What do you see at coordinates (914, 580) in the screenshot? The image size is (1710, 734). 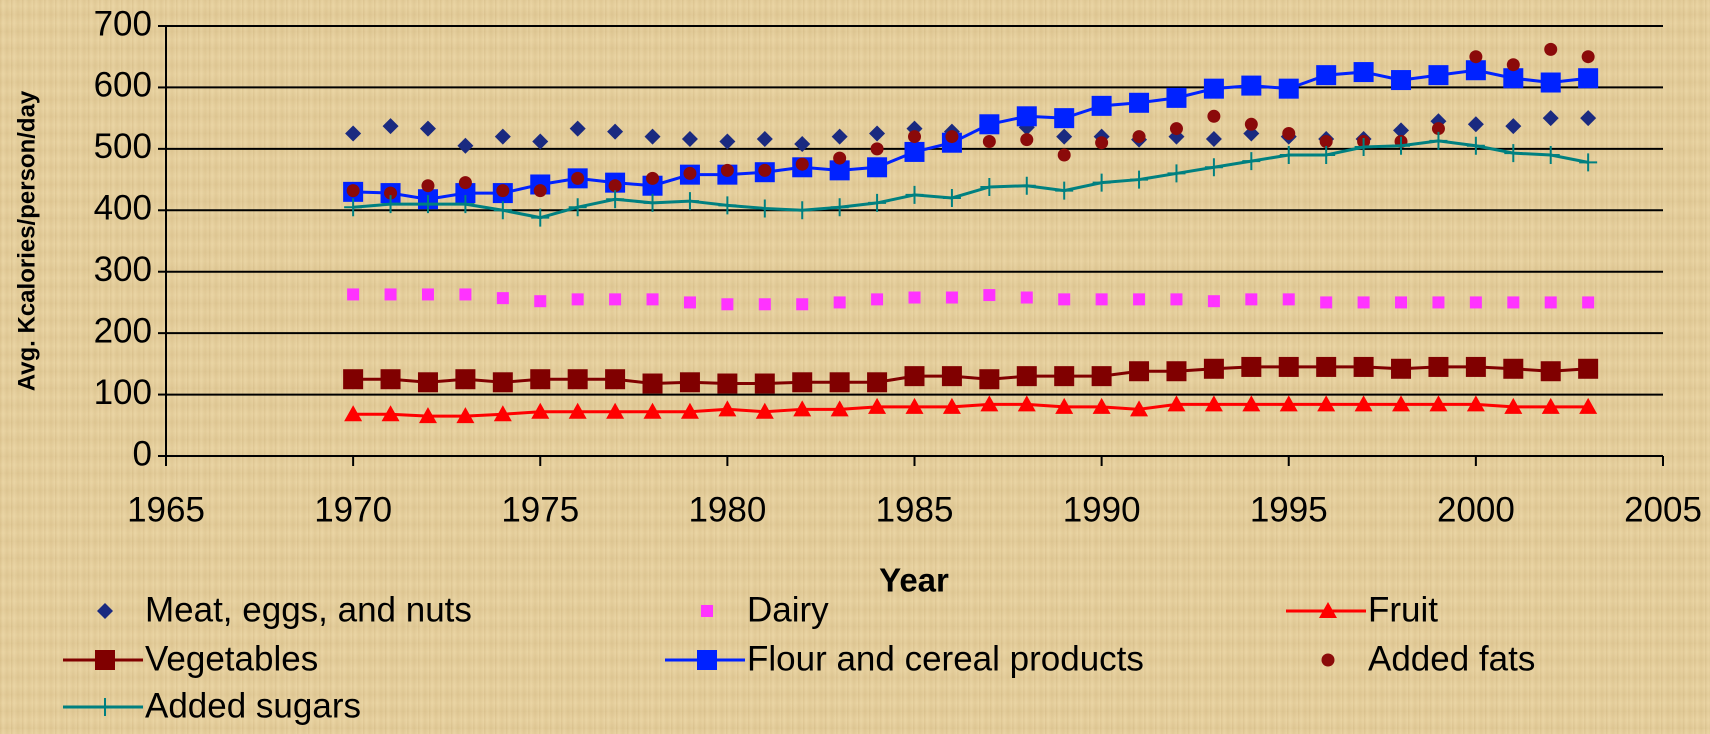 I see `x-axis-title: Year` at bounding box center [914, 580].